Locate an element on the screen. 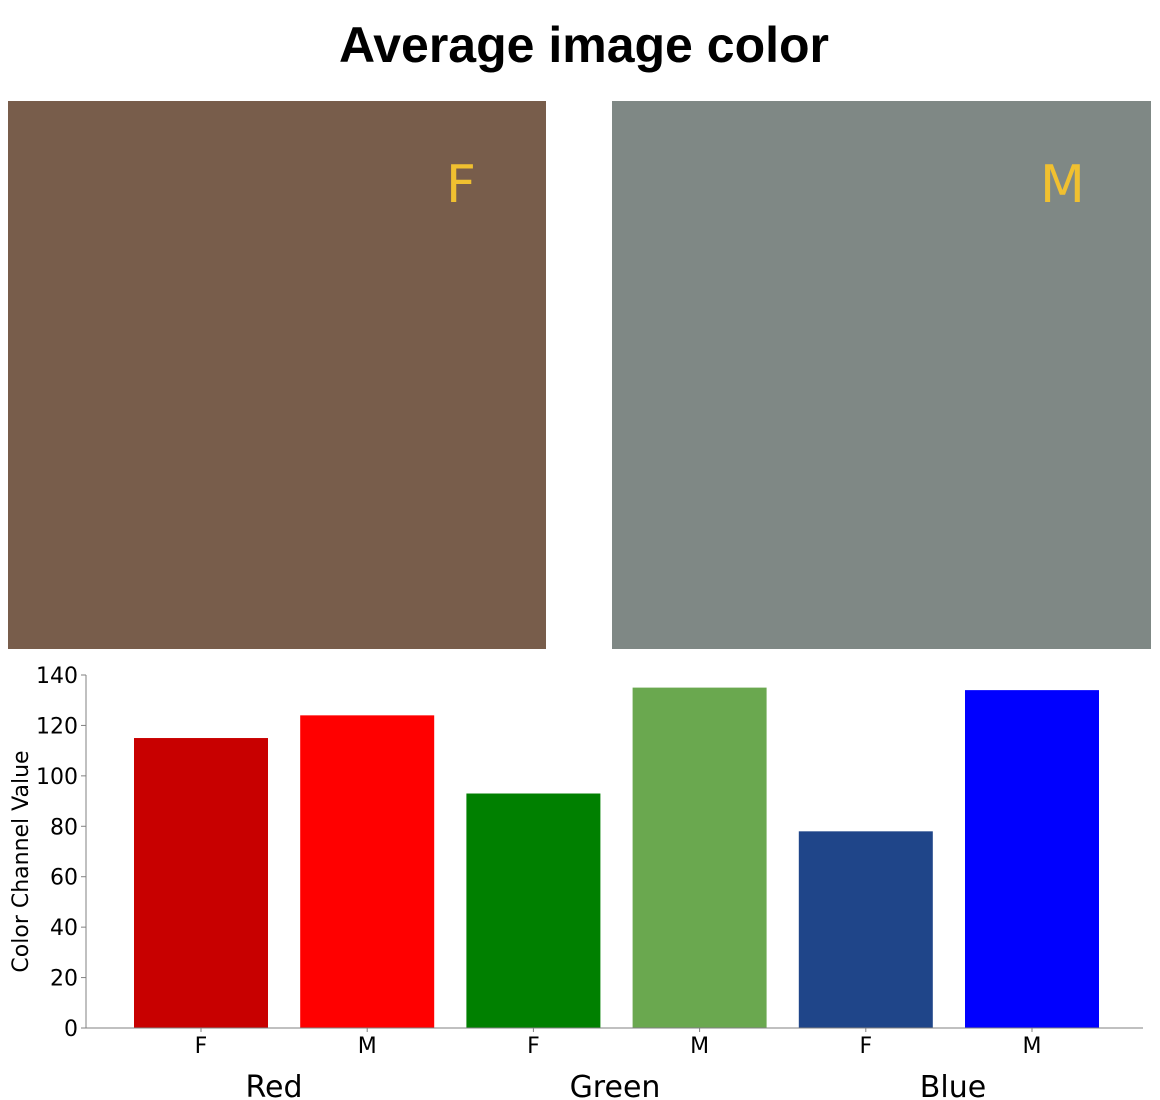  y-axis-label: Color Channel Value is located at coordinates (21, 861).